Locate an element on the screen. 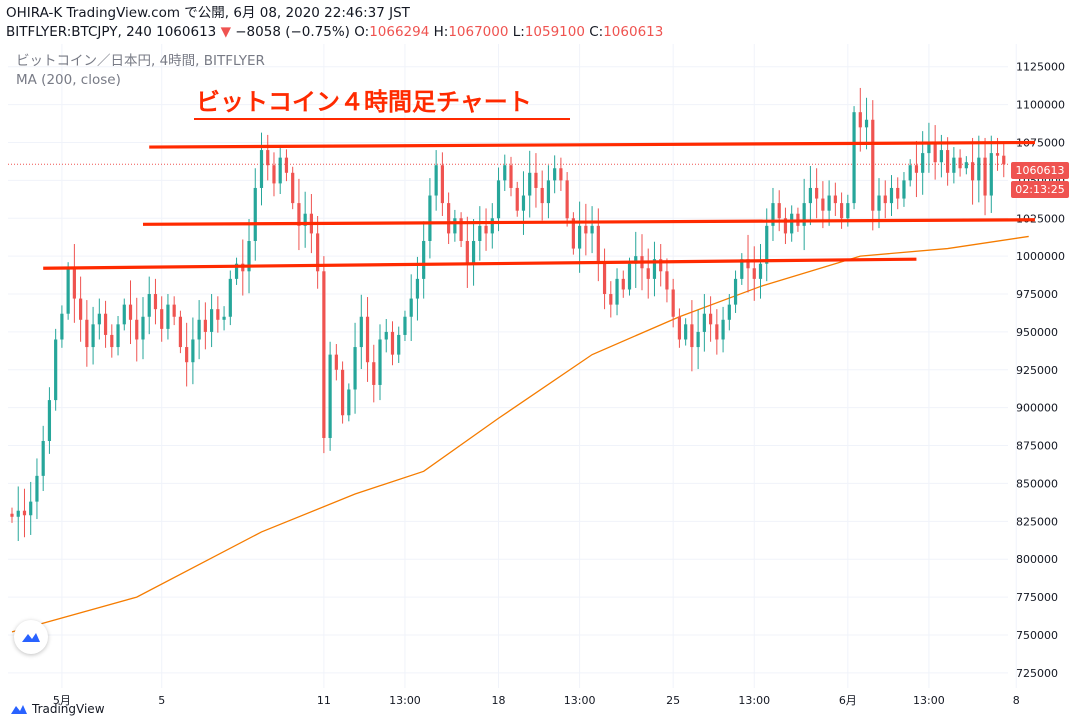  y-tick-label: 750000 is located at coordinates (1037, 635).